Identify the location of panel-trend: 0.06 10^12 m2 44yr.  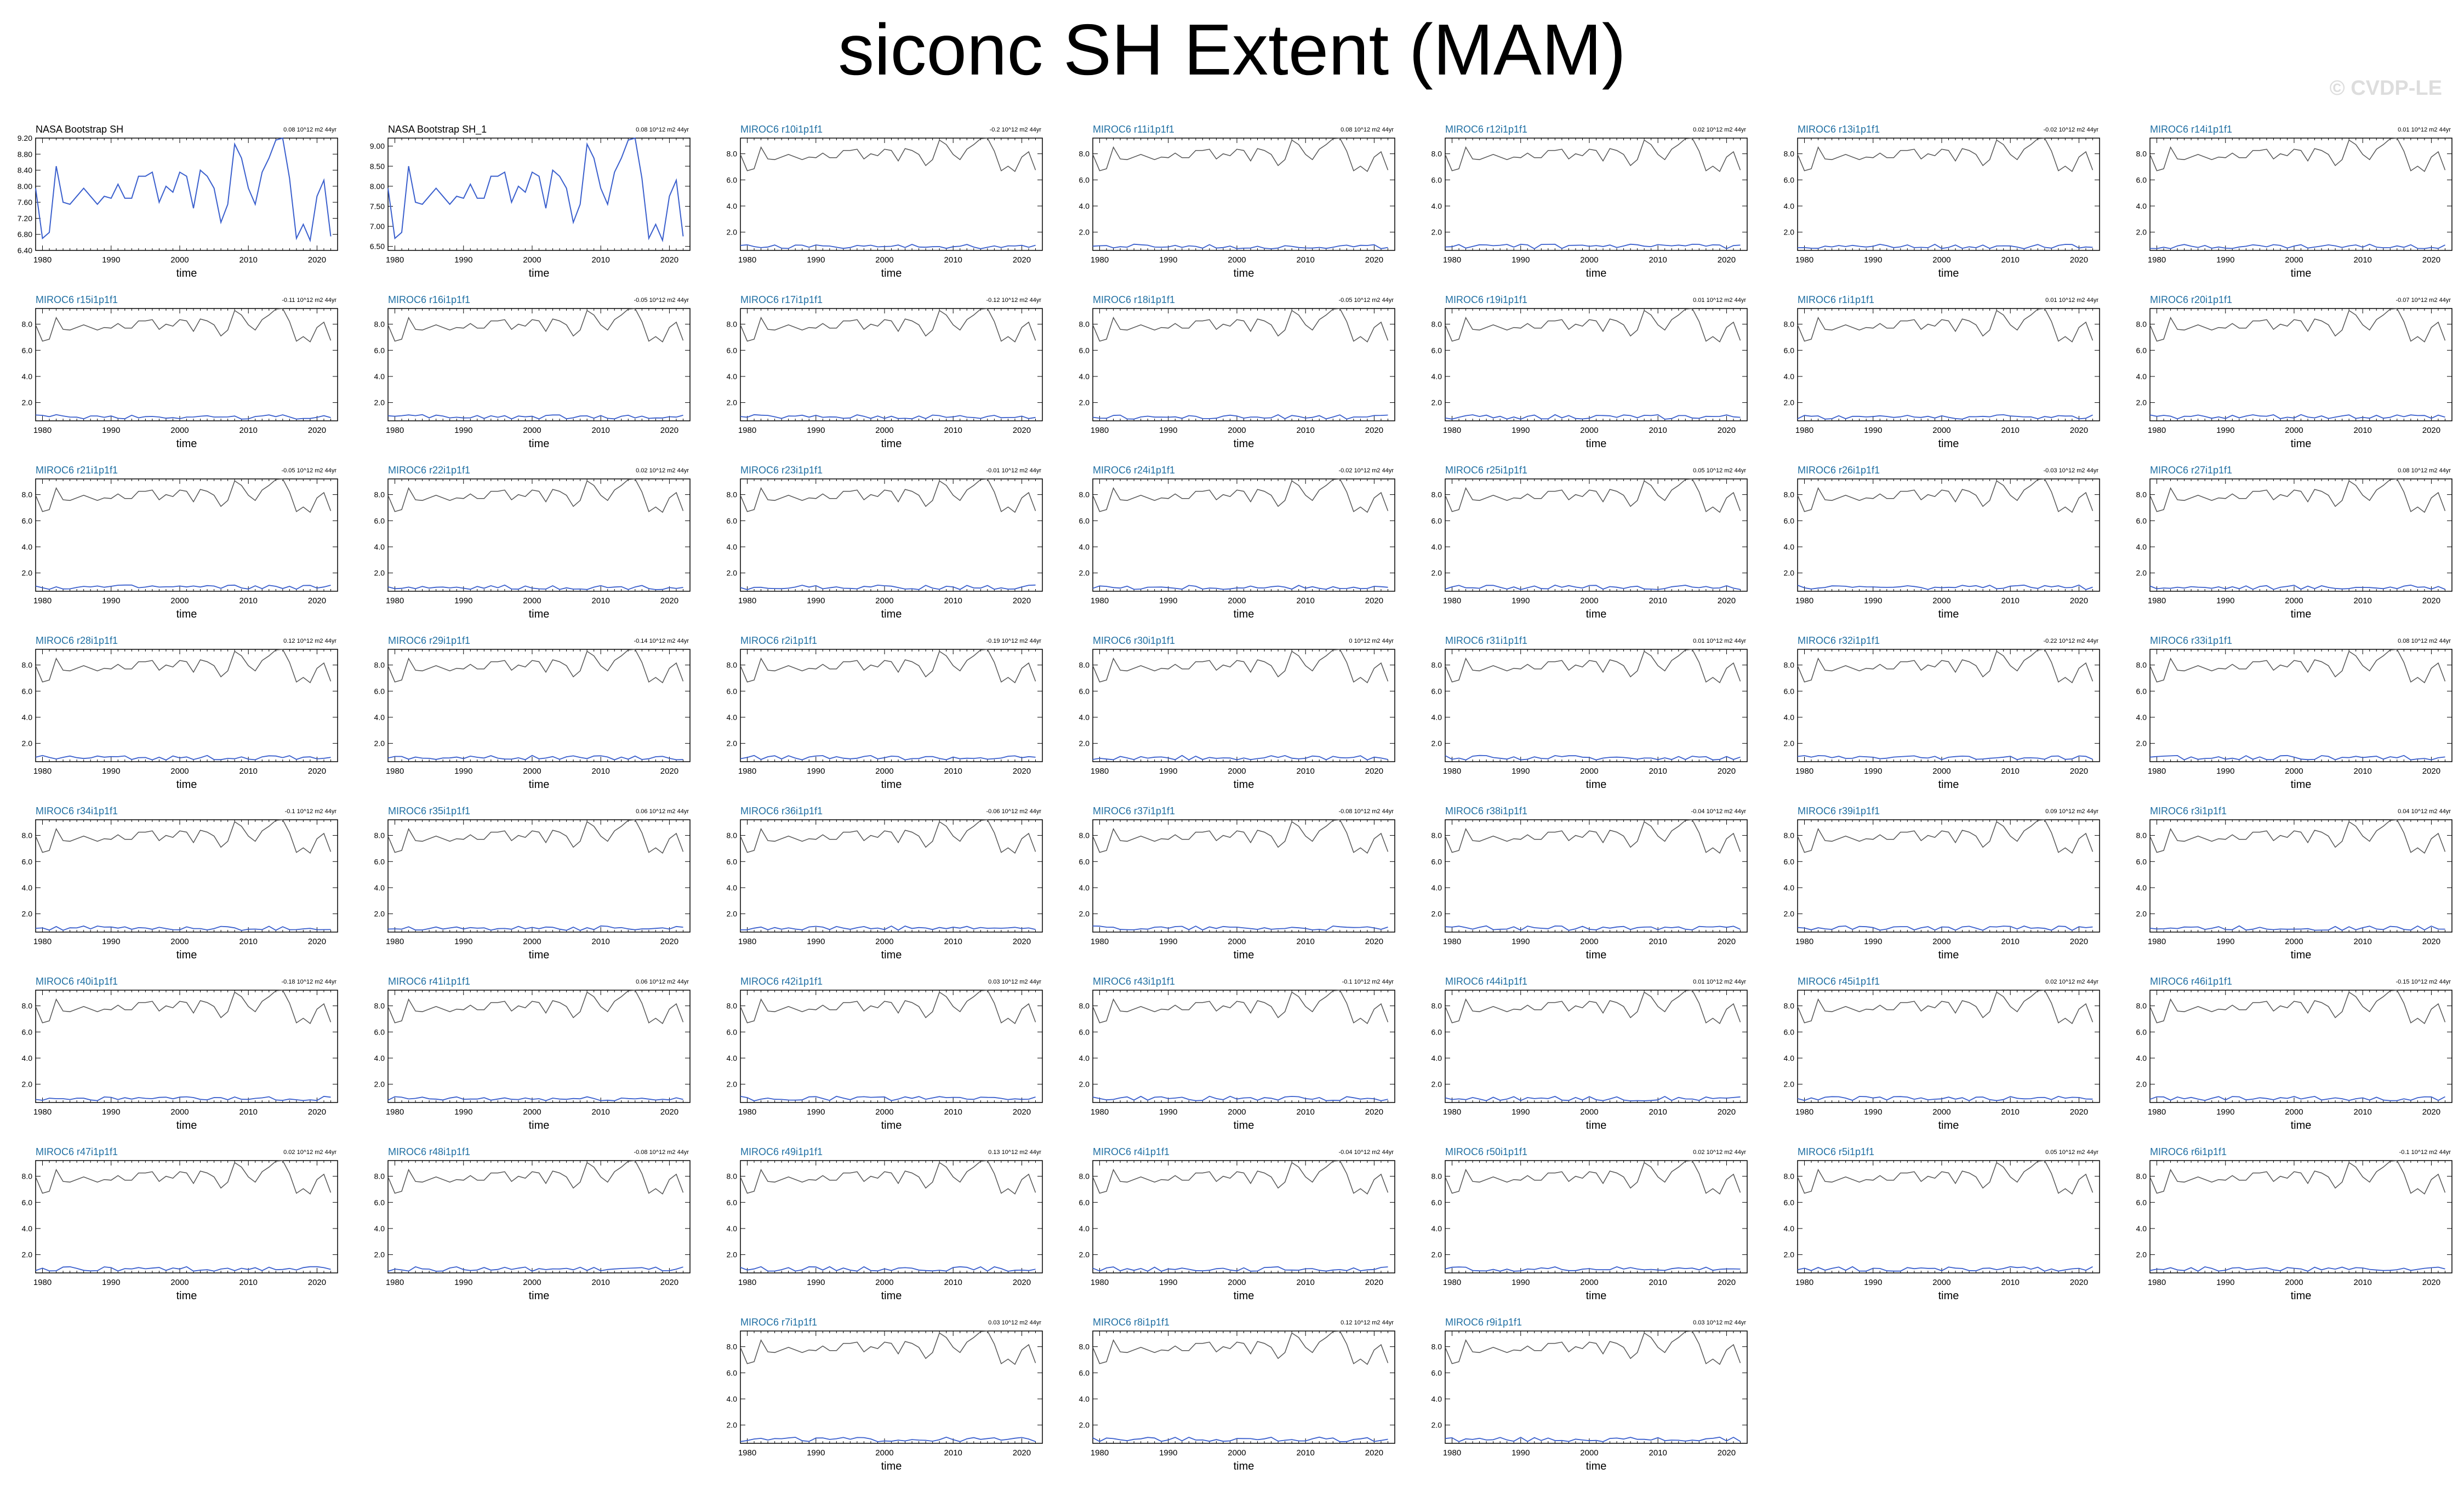
(662, 982).